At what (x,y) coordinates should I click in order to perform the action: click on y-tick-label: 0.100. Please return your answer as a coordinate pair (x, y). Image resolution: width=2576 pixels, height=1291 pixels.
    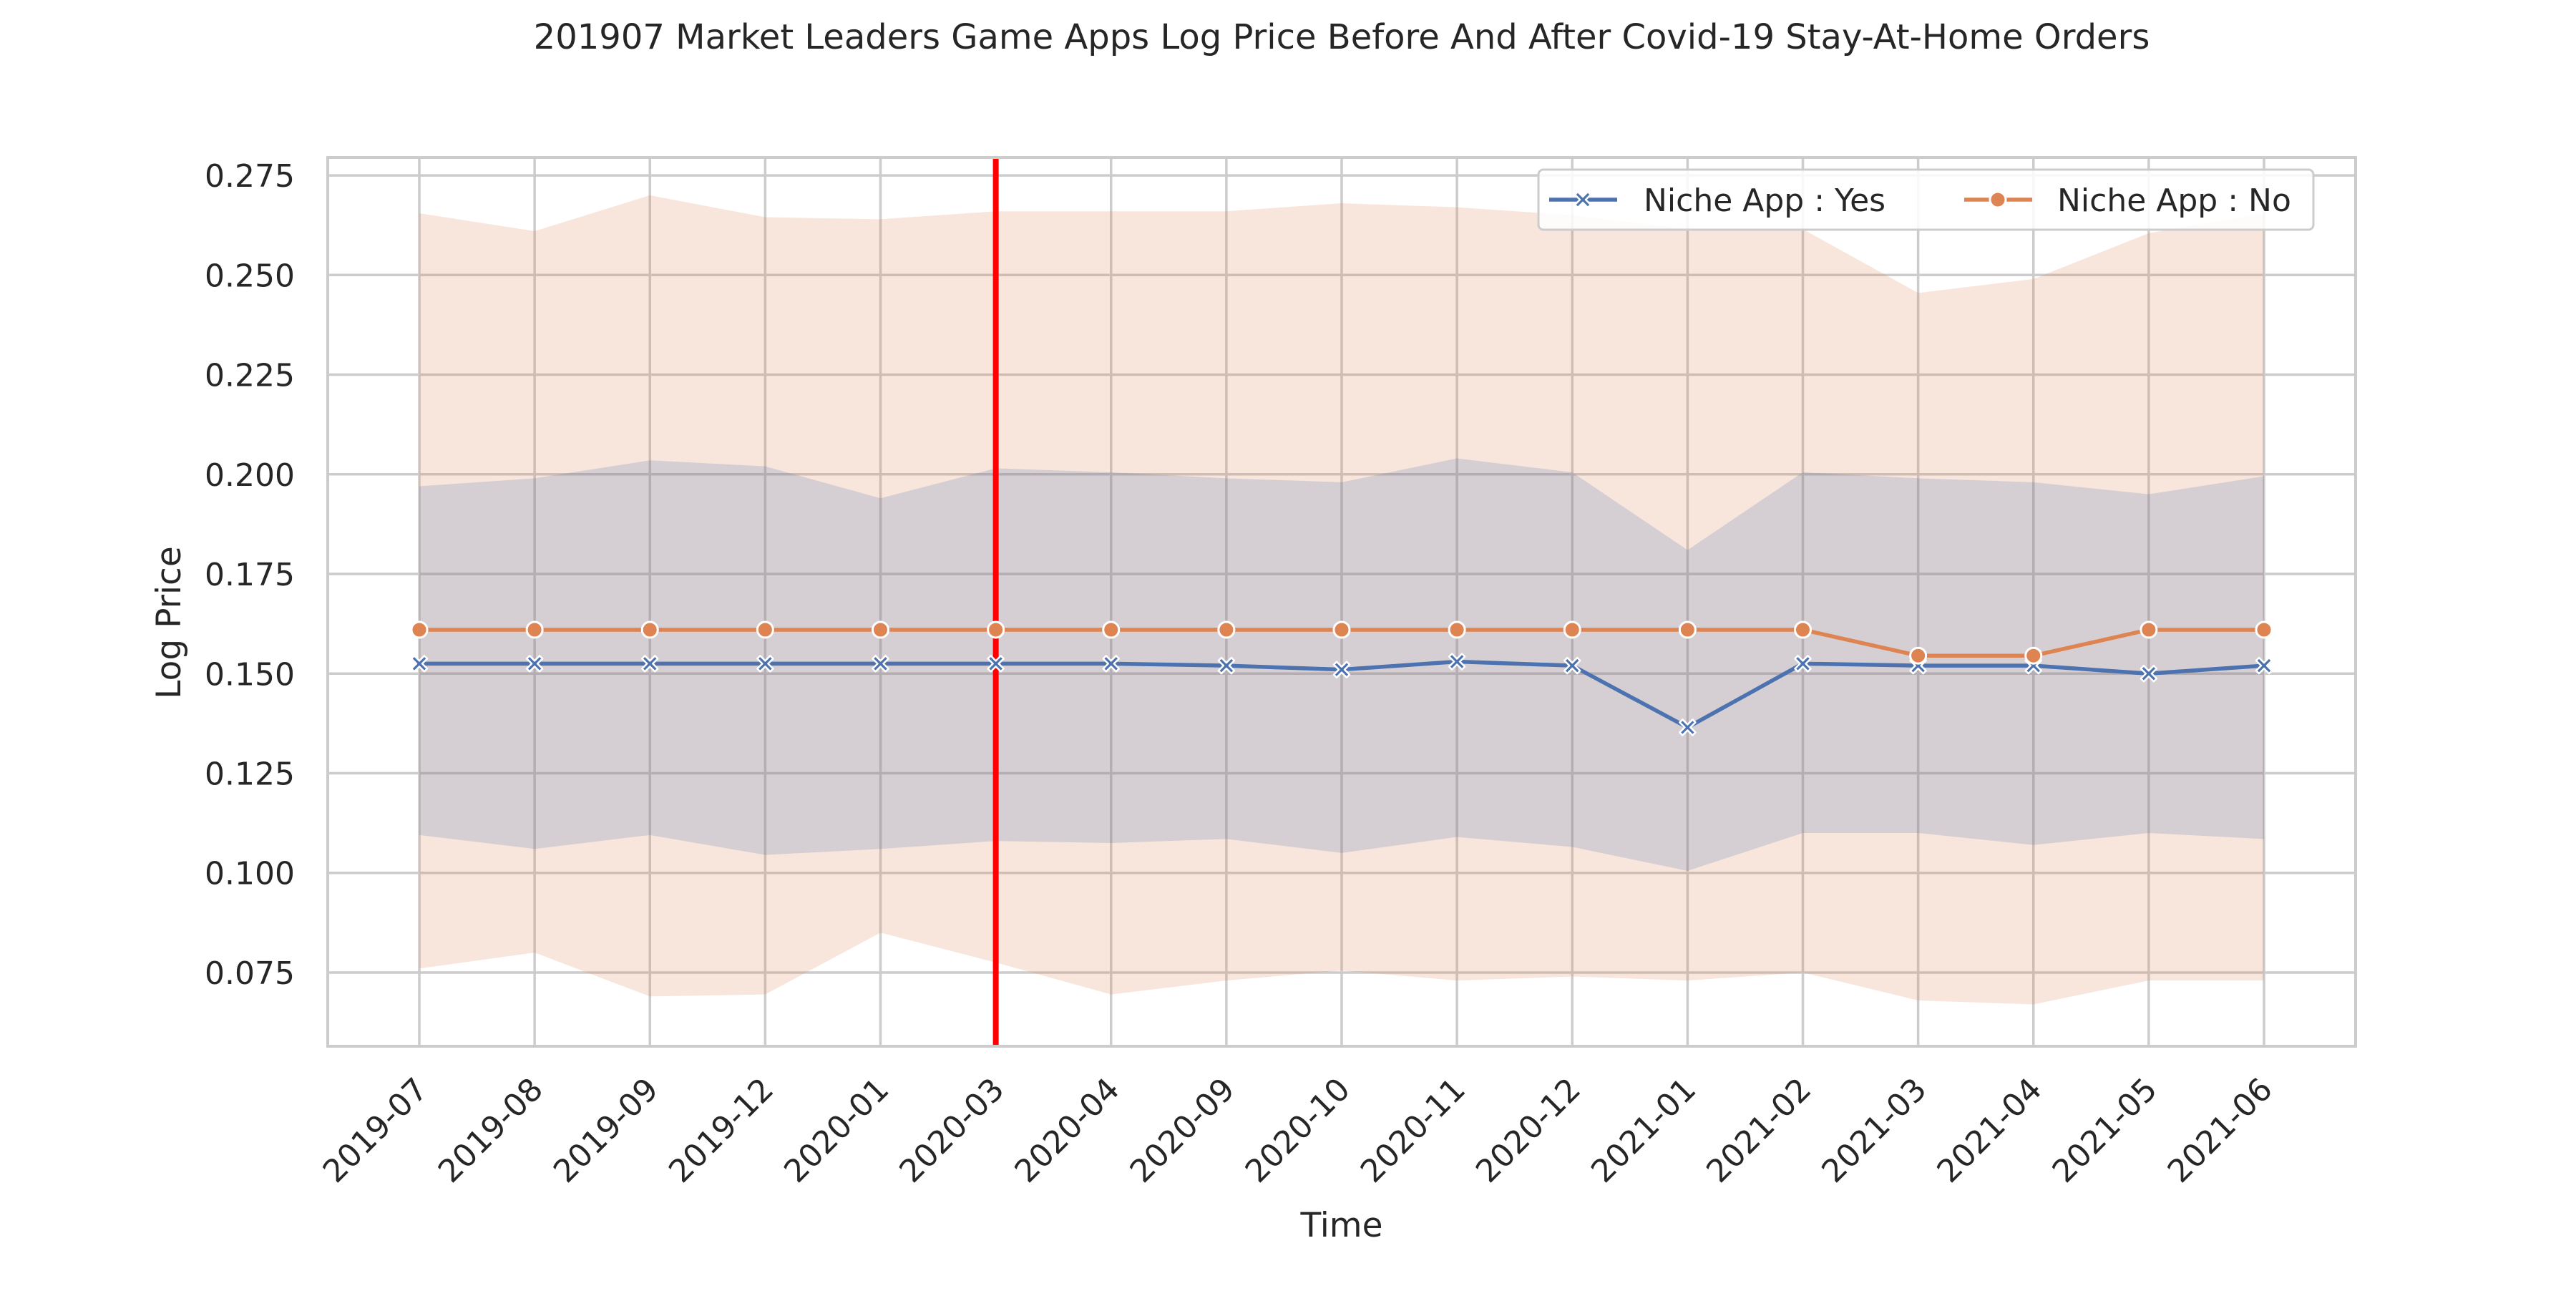
    Looking at the image, I should click on (250, 874).